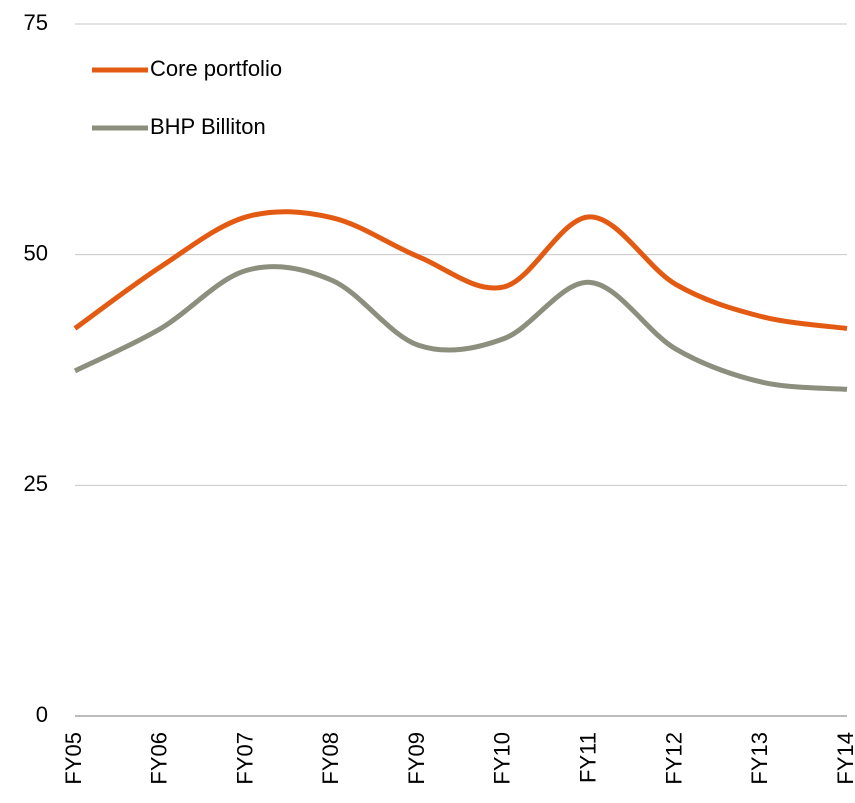  I want to click on legend-label: BHP Billiton, so click(208, 126).